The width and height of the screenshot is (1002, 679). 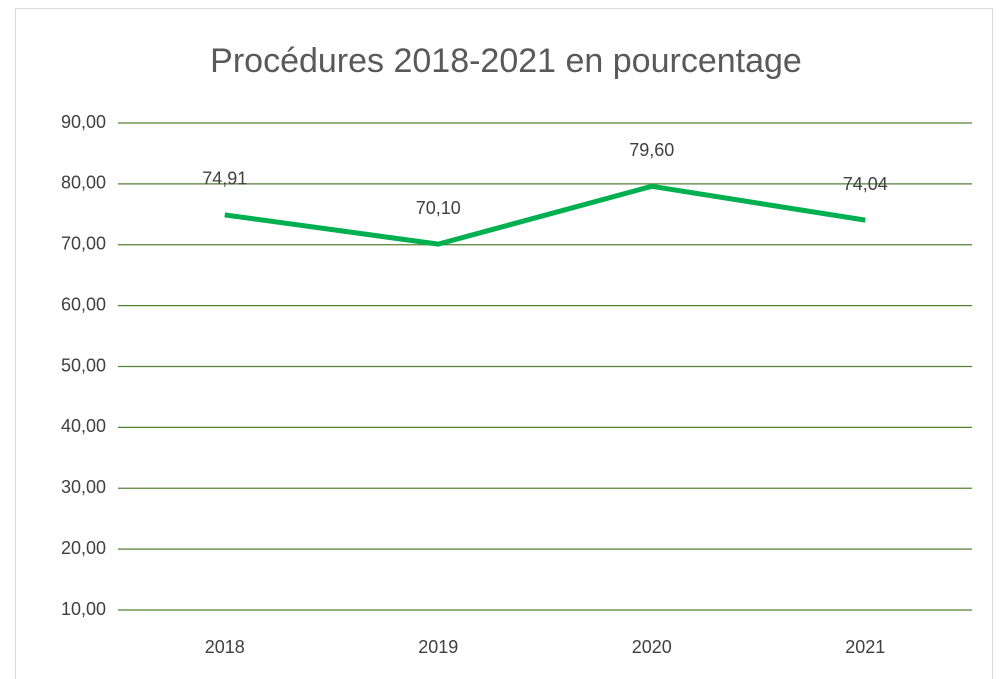 I want to click on data-label: 74,91, so click(x=224, y=179).